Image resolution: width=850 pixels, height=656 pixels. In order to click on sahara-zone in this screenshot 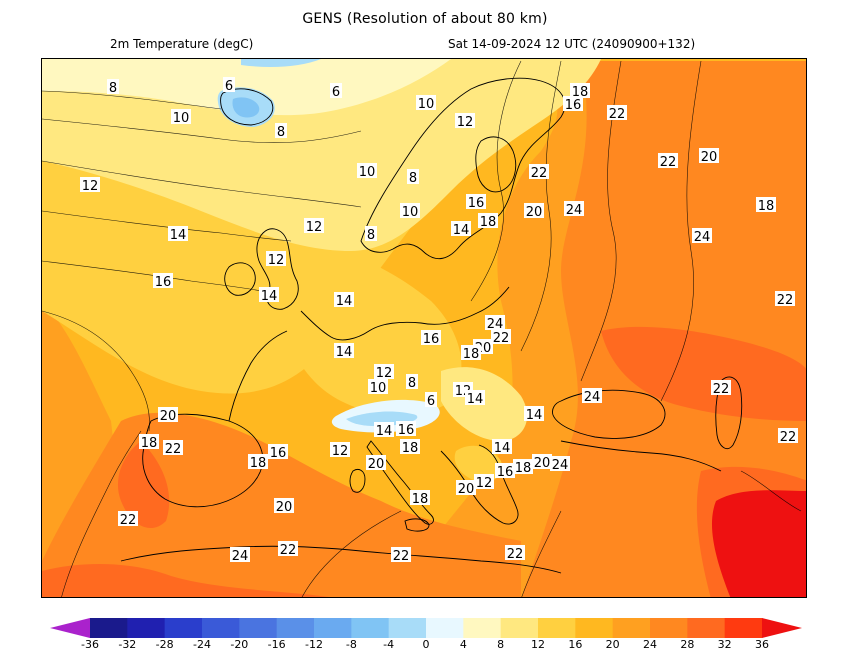, I will do `click(185, 580)`.